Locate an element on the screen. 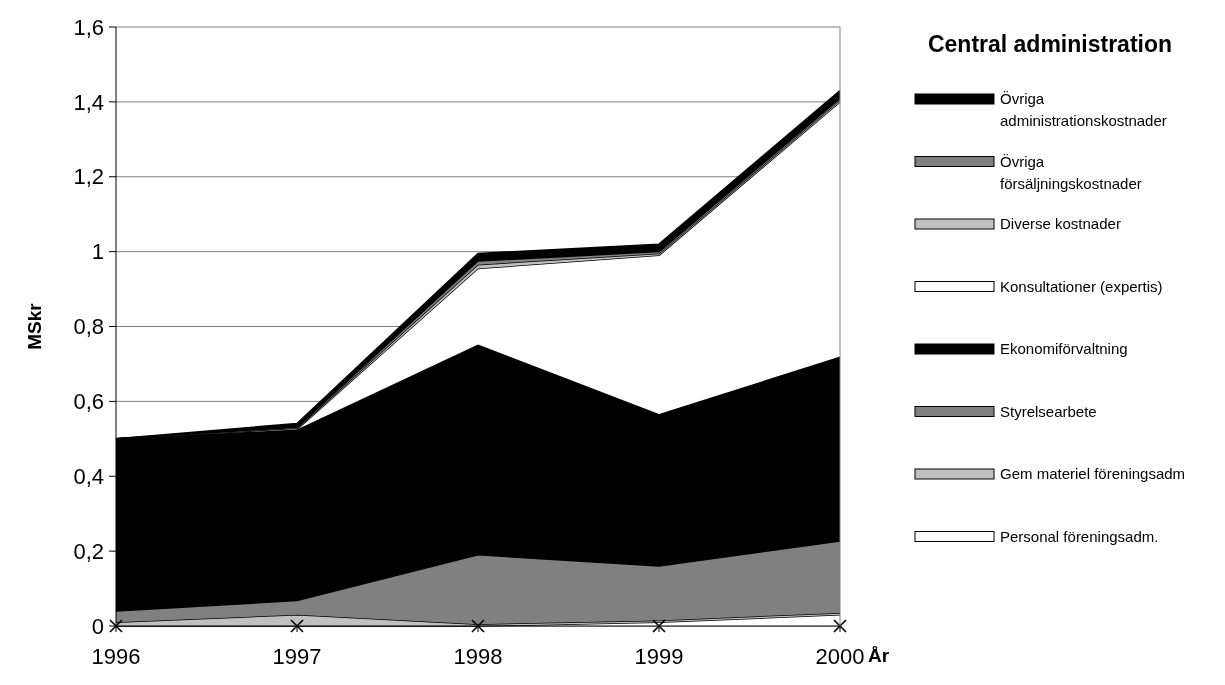  y-tick-label: 0 is located at coordinates (97, 626).